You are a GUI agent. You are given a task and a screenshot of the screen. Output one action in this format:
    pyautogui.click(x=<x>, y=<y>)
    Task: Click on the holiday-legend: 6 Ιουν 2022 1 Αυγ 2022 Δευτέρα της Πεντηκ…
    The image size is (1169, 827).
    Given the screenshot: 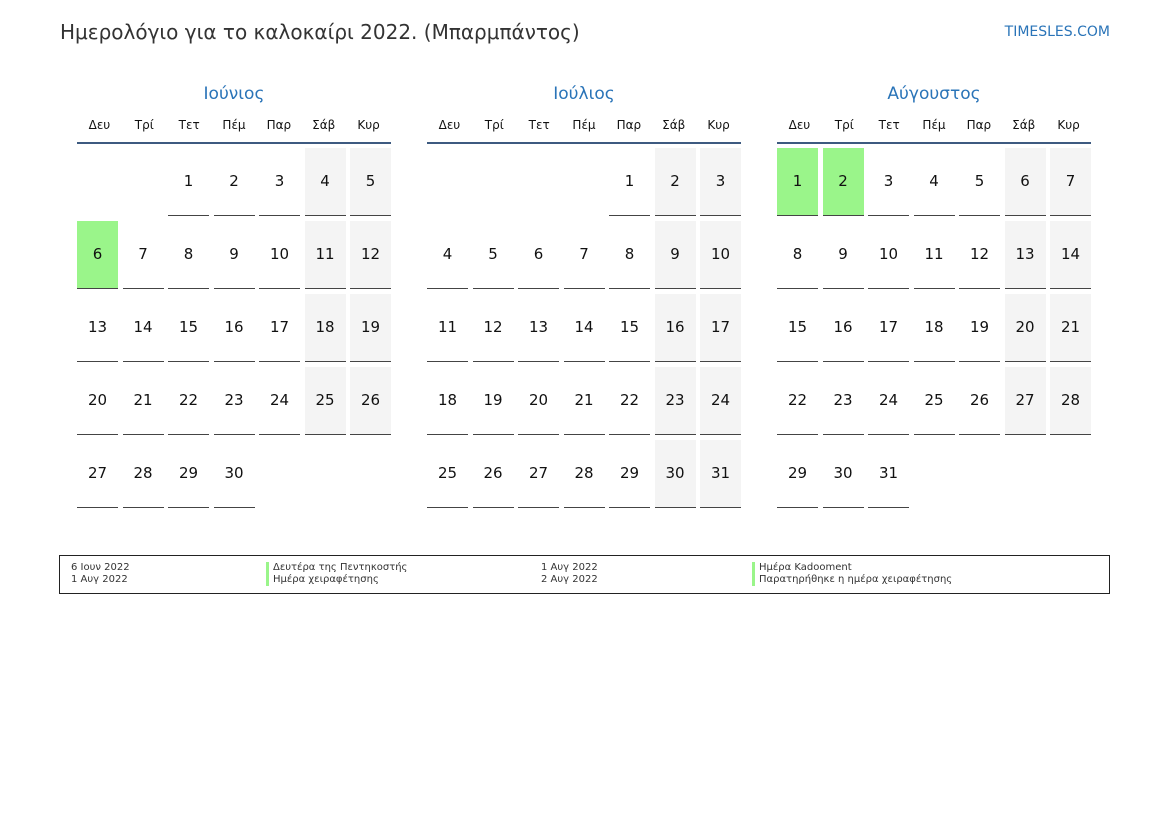 What is the action you would take?
    pyautogui.click(x=584, y=574)
    